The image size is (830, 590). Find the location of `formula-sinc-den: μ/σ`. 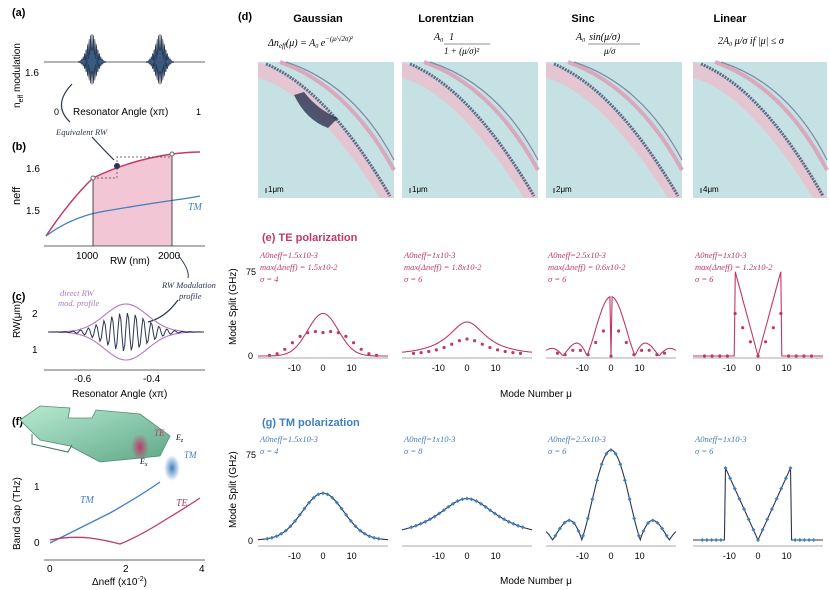

formula-sinc-den: μ/σ is located at coordinates (609, 51).